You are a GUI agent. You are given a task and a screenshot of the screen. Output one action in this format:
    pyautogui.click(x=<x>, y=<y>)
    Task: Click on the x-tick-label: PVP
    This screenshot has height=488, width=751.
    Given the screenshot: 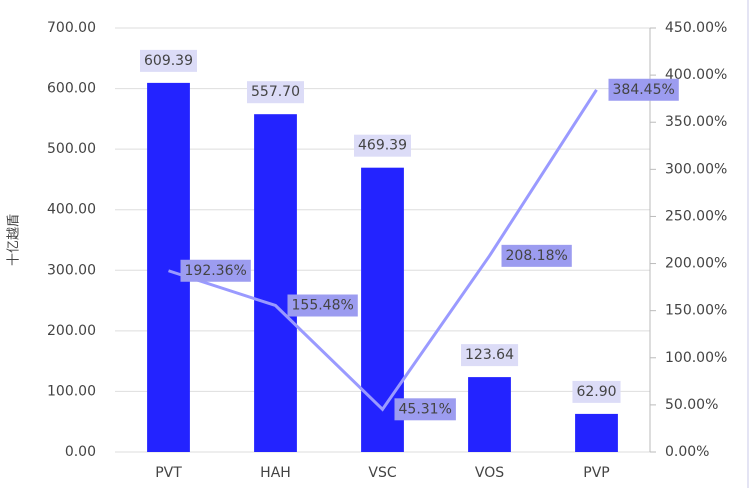 What is the action you would take?
    pyautogui.click(x=596, y=473)
    